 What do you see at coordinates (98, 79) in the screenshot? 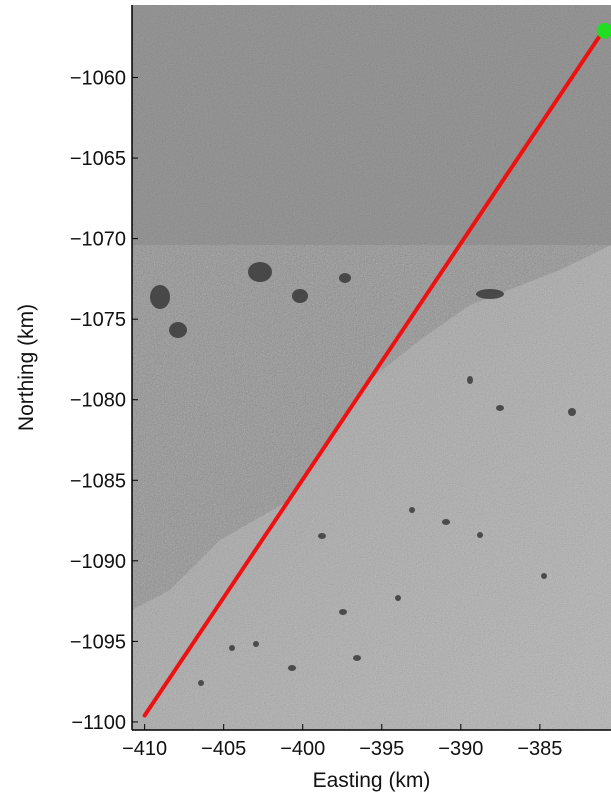
I see `y-tick-label: −1060` at bounding box center [98, 79].